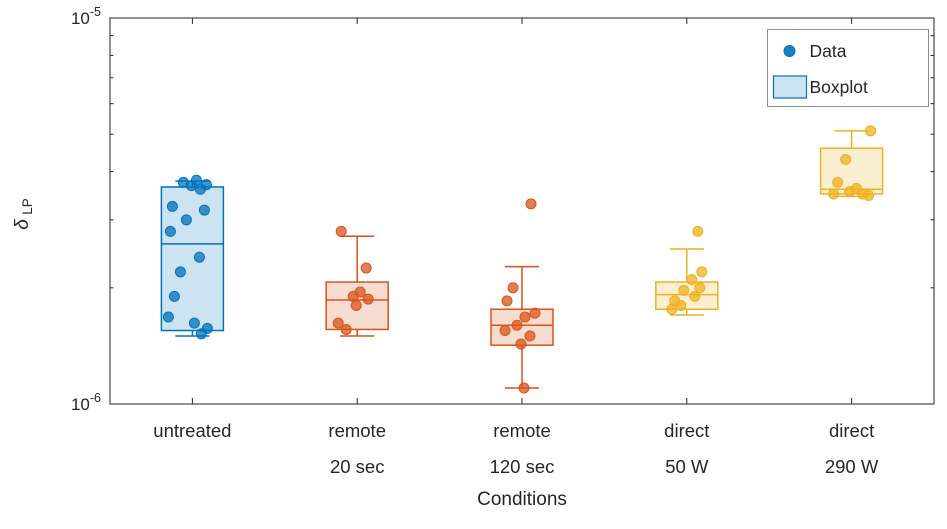 This screenshot has width=947, height=529. I want to click on legend-box-swatch, so click(790, 87).